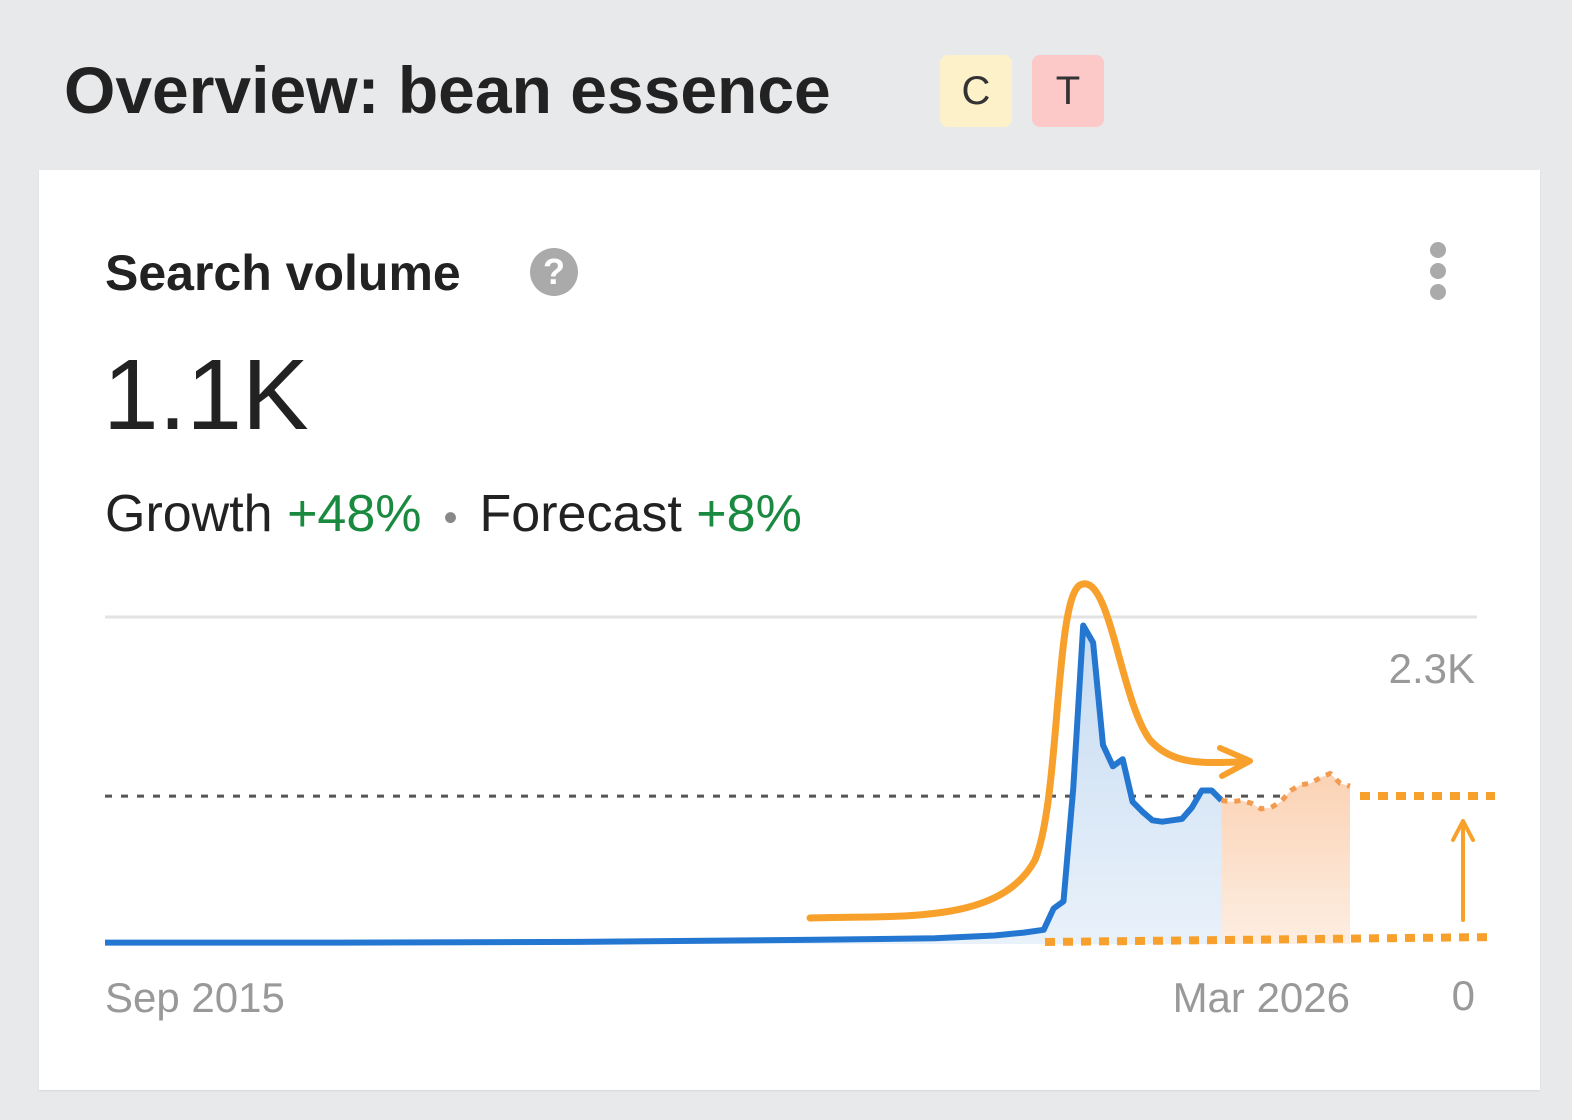  What do you see at coordinates (749, 514) in the screenshot?
I see `forecast-value: +8%` at bounding box center [749, 514].